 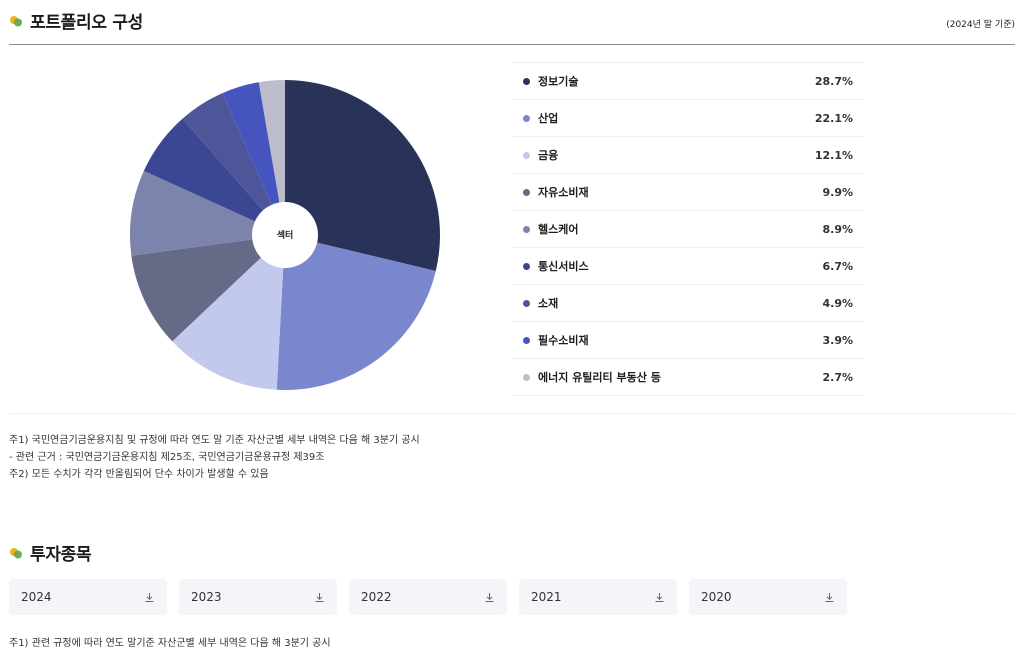 What do you see at coordinates (86, 23) in the screenshot?
I see `page-title: 포트폴리오 구성` at bounding box center [86, 23].